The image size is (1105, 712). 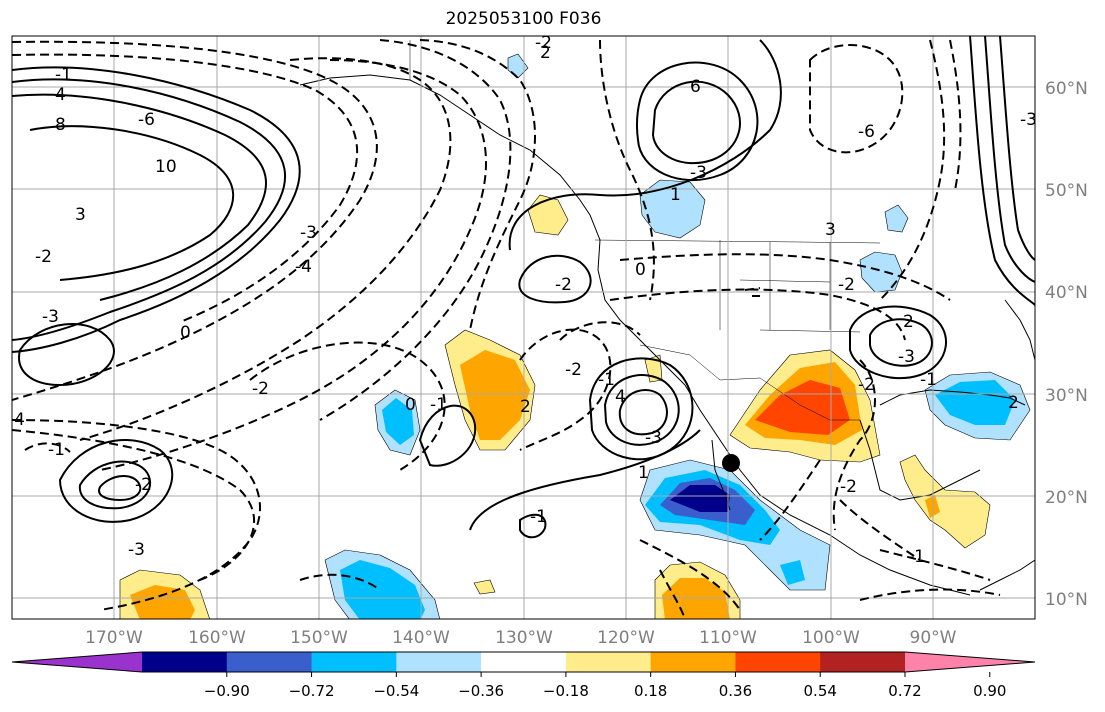 What do you see at coordinates (166, 167) in the screenshot?
I see `contour-label: 10` at bounding box center [166, 167].